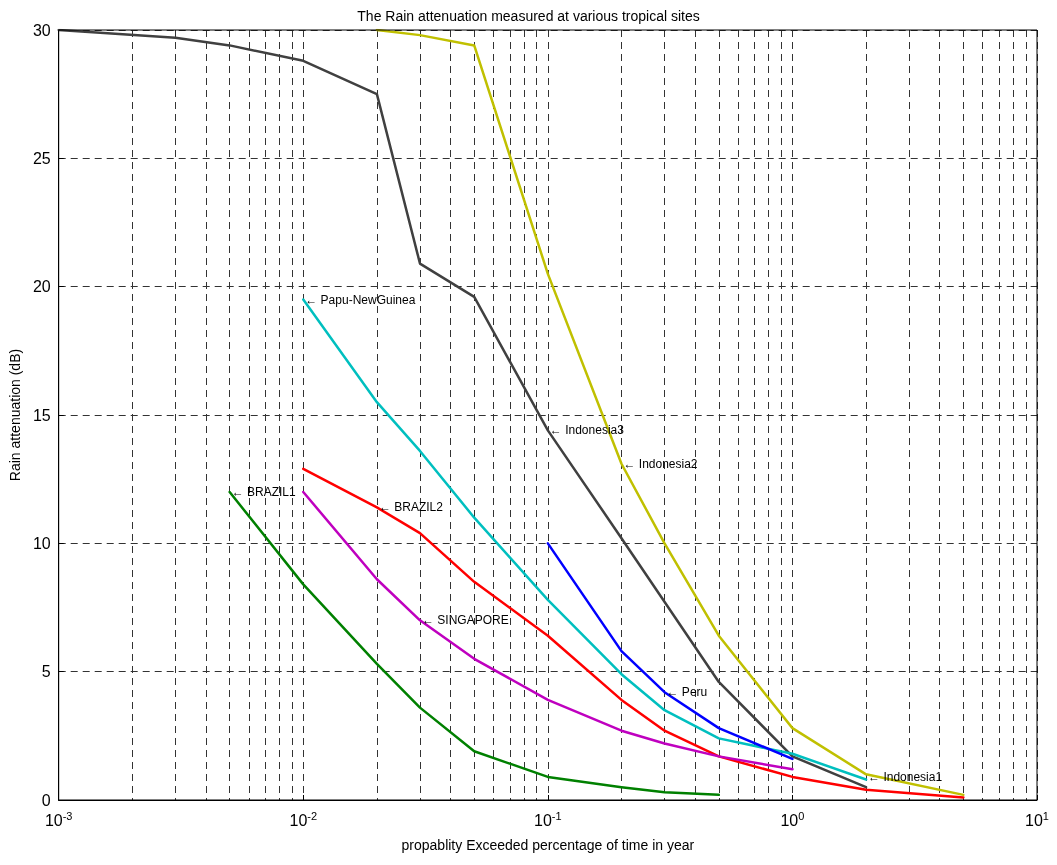  I want to click on annotation: ← Peru, so click(687, 692).